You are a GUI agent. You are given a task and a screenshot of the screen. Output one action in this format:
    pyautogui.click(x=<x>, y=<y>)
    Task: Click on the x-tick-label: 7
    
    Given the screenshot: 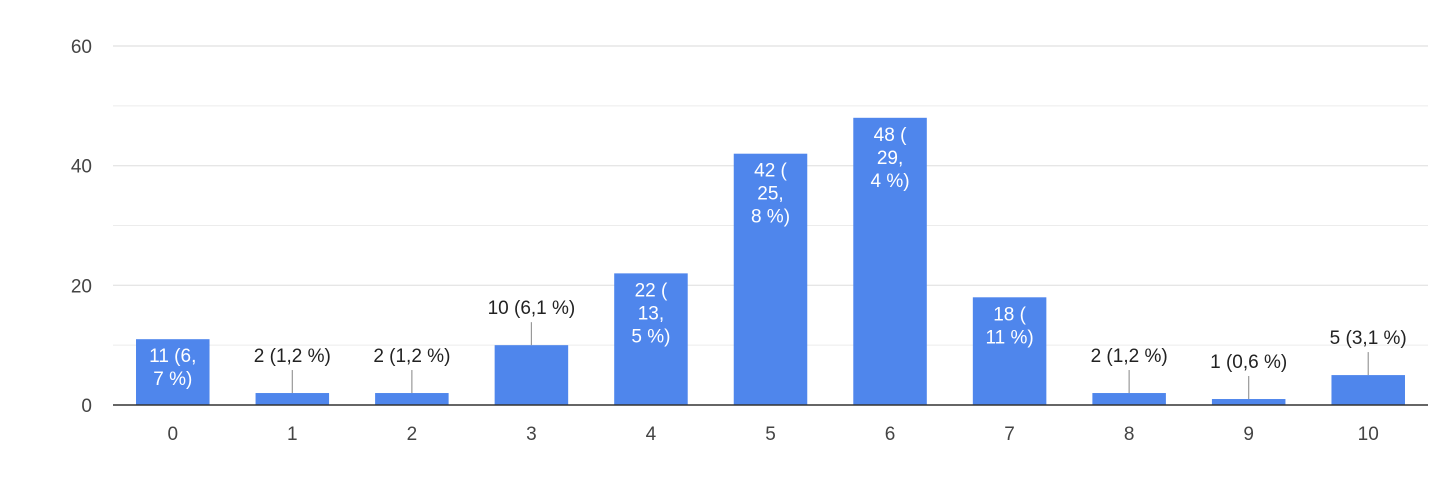 What is the action you would take?
    pyautogui.click(x=1009, y=434)
    